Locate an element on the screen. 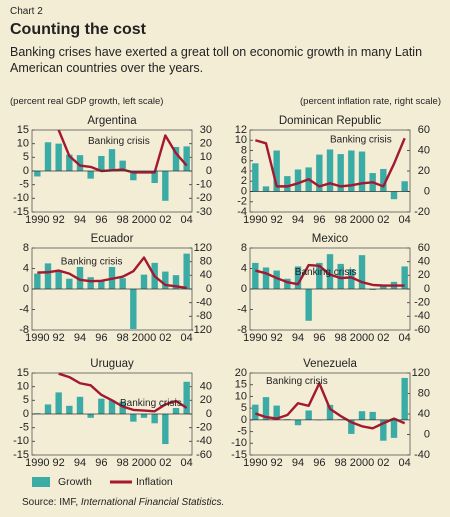 The image size is (450, 517). source-title: International Financial Statistics. is located at coordinates (152, 502).